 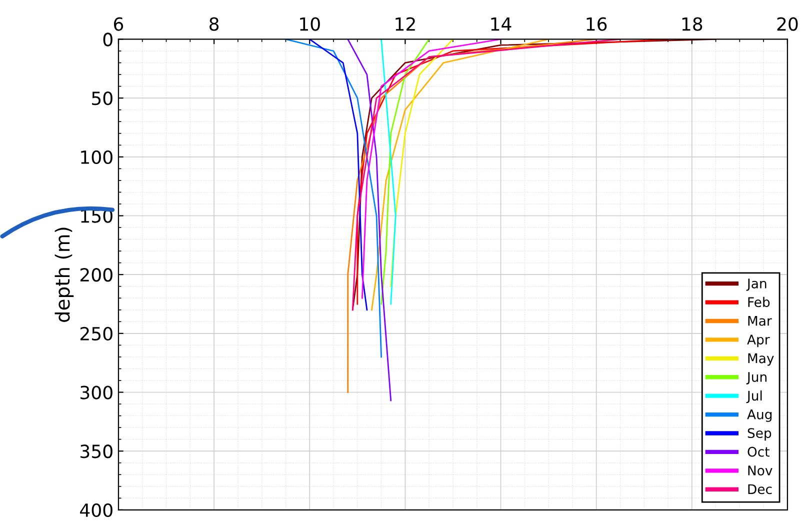 What do you see at coordinates (759, 302) in the screenshot?
I see `legend-label: Feb` at bounding box center [759, 302].